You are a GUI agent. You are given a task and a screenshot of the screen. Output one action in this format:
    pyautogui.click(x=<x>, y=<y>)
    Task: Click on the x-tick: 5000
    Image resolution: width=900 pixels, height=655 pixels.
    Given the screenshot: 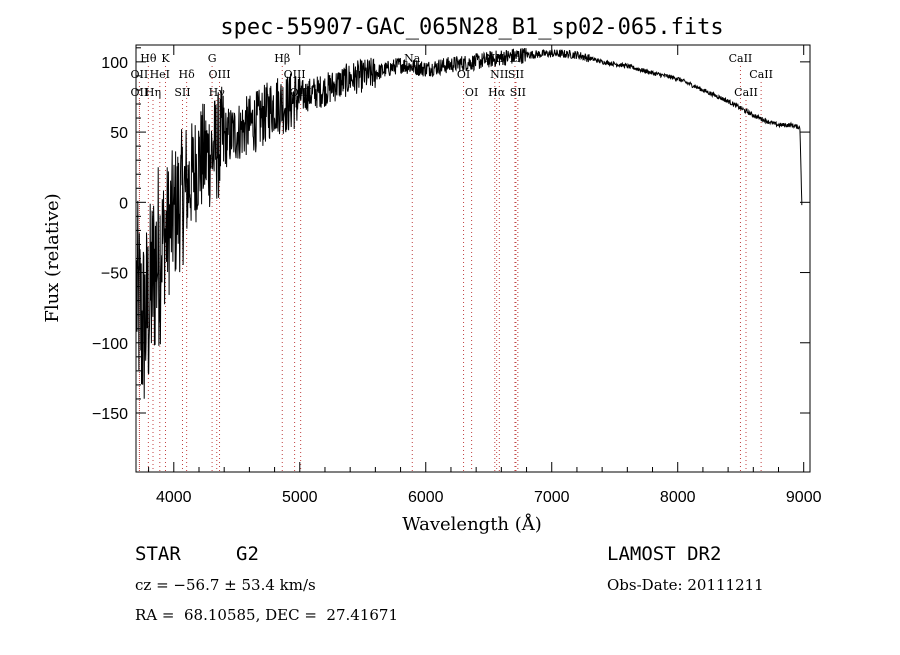 What is the action you would take?
    pyautogui.click(x=300, y=275)
    